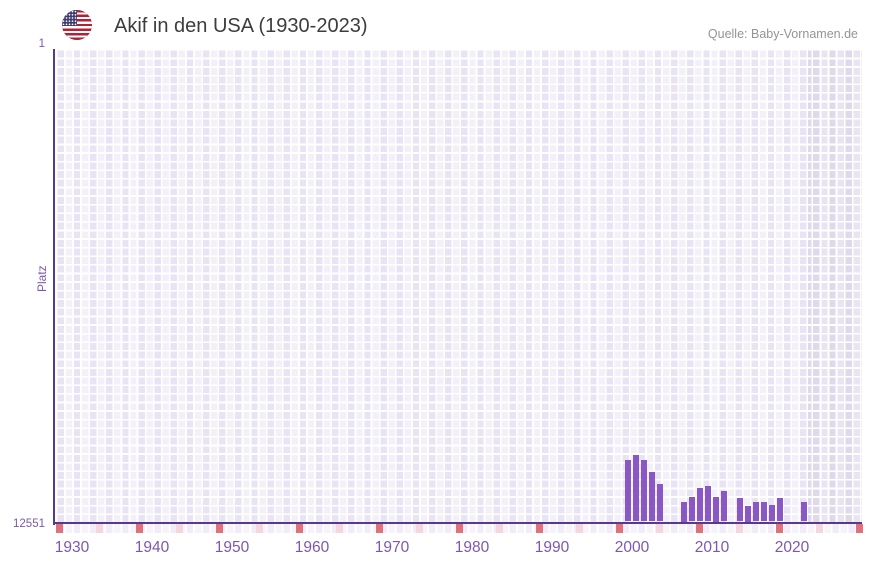 Image resolution: width=873 pixels, height=567 pixels. I want to click on x-tick-1940: 1940, so click(152, 547).